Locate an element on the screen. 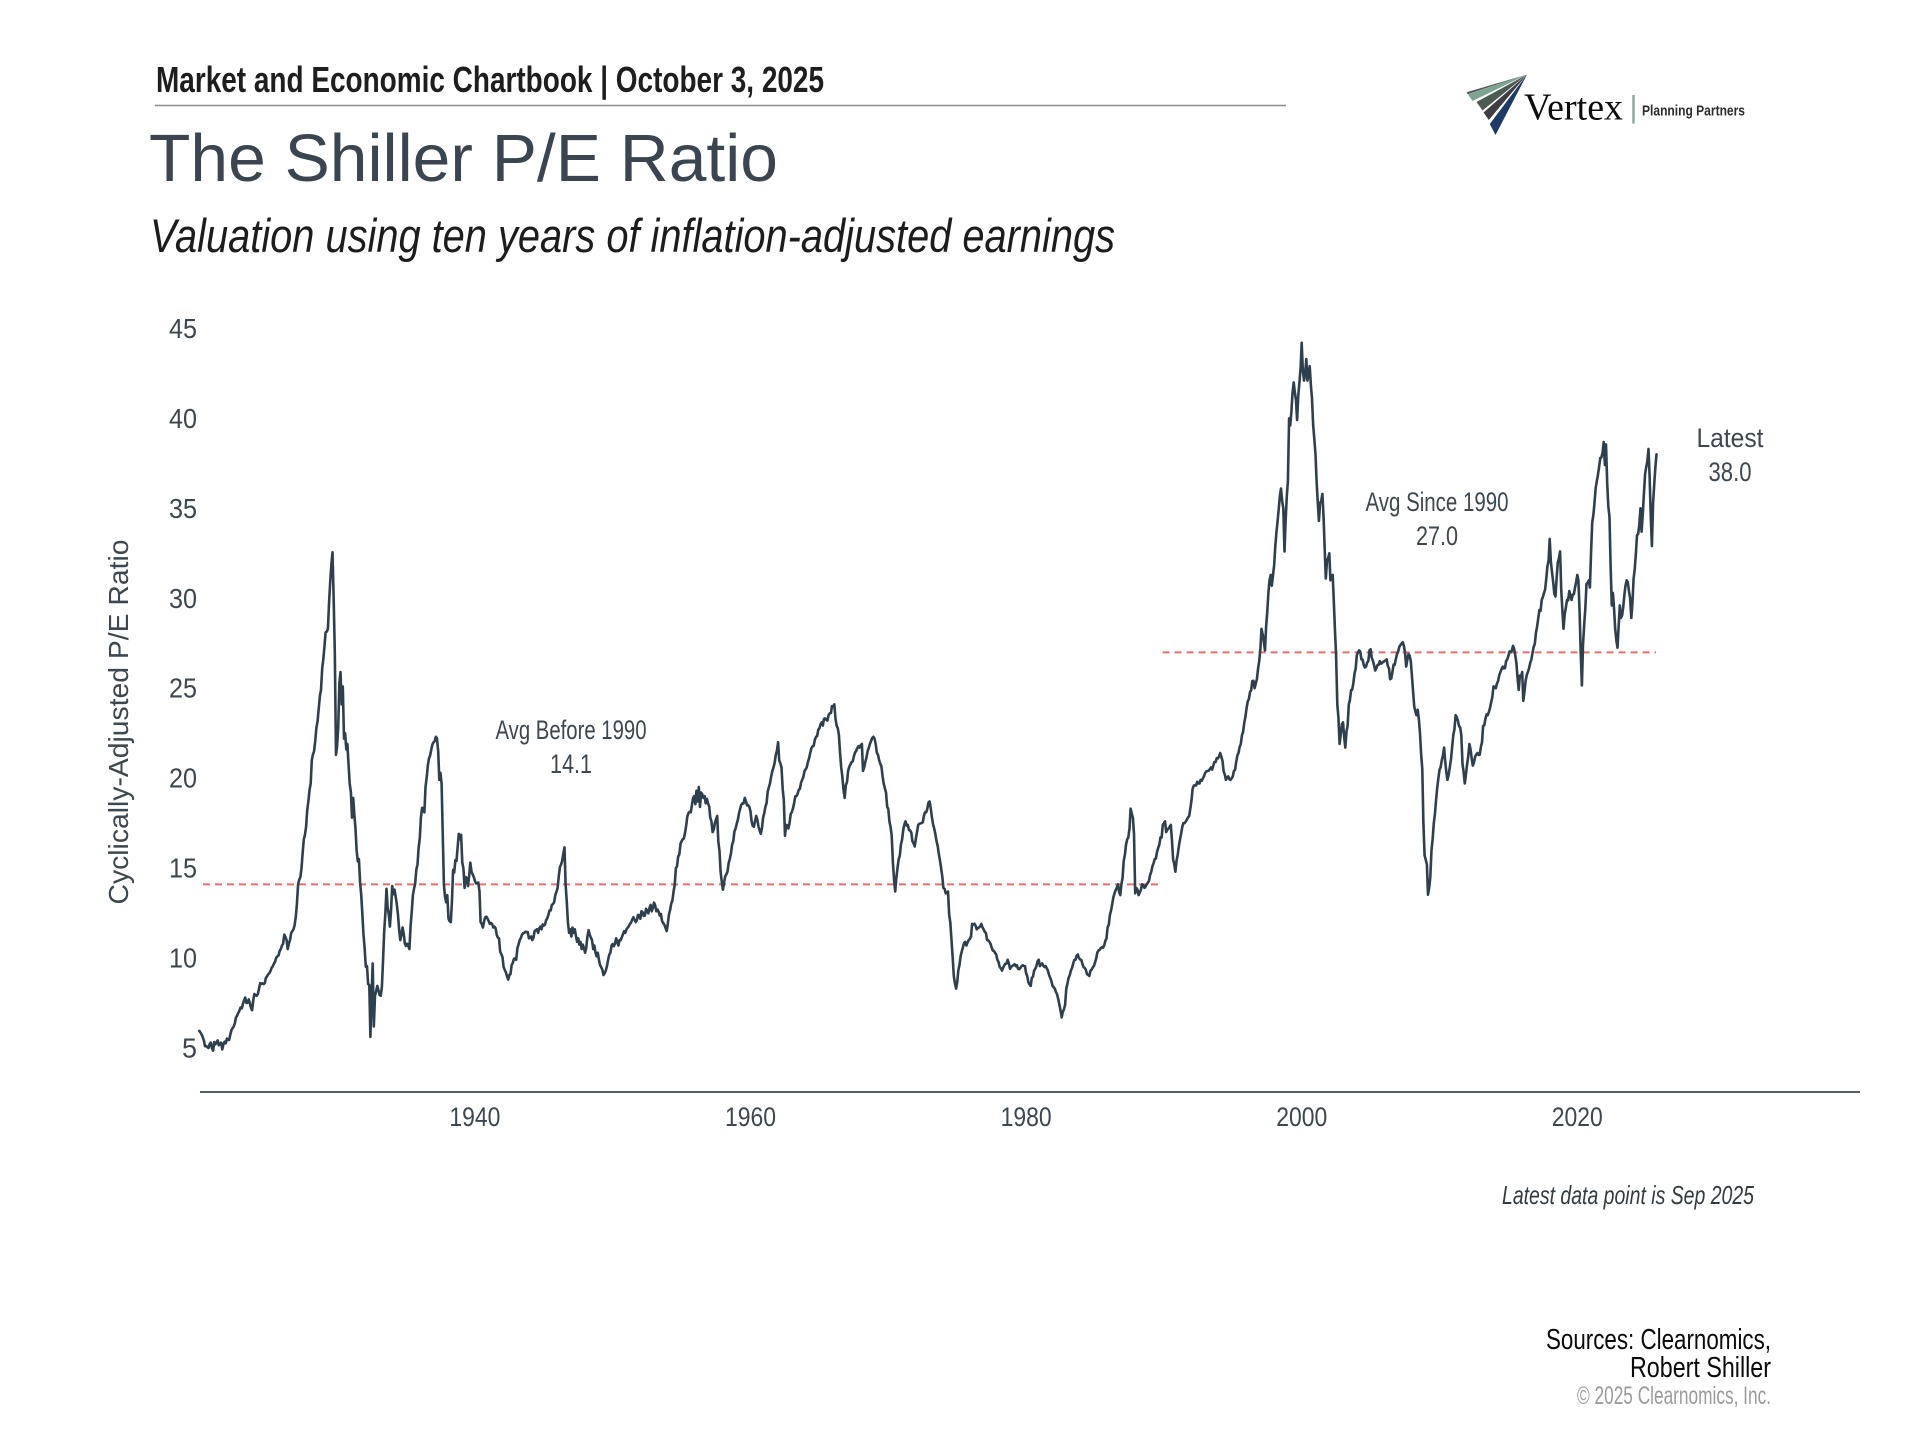 Image resolution: width=1920 pixels, height=1445 pixels. svg-text: 2020 is located at coordinates (1577, 1117).